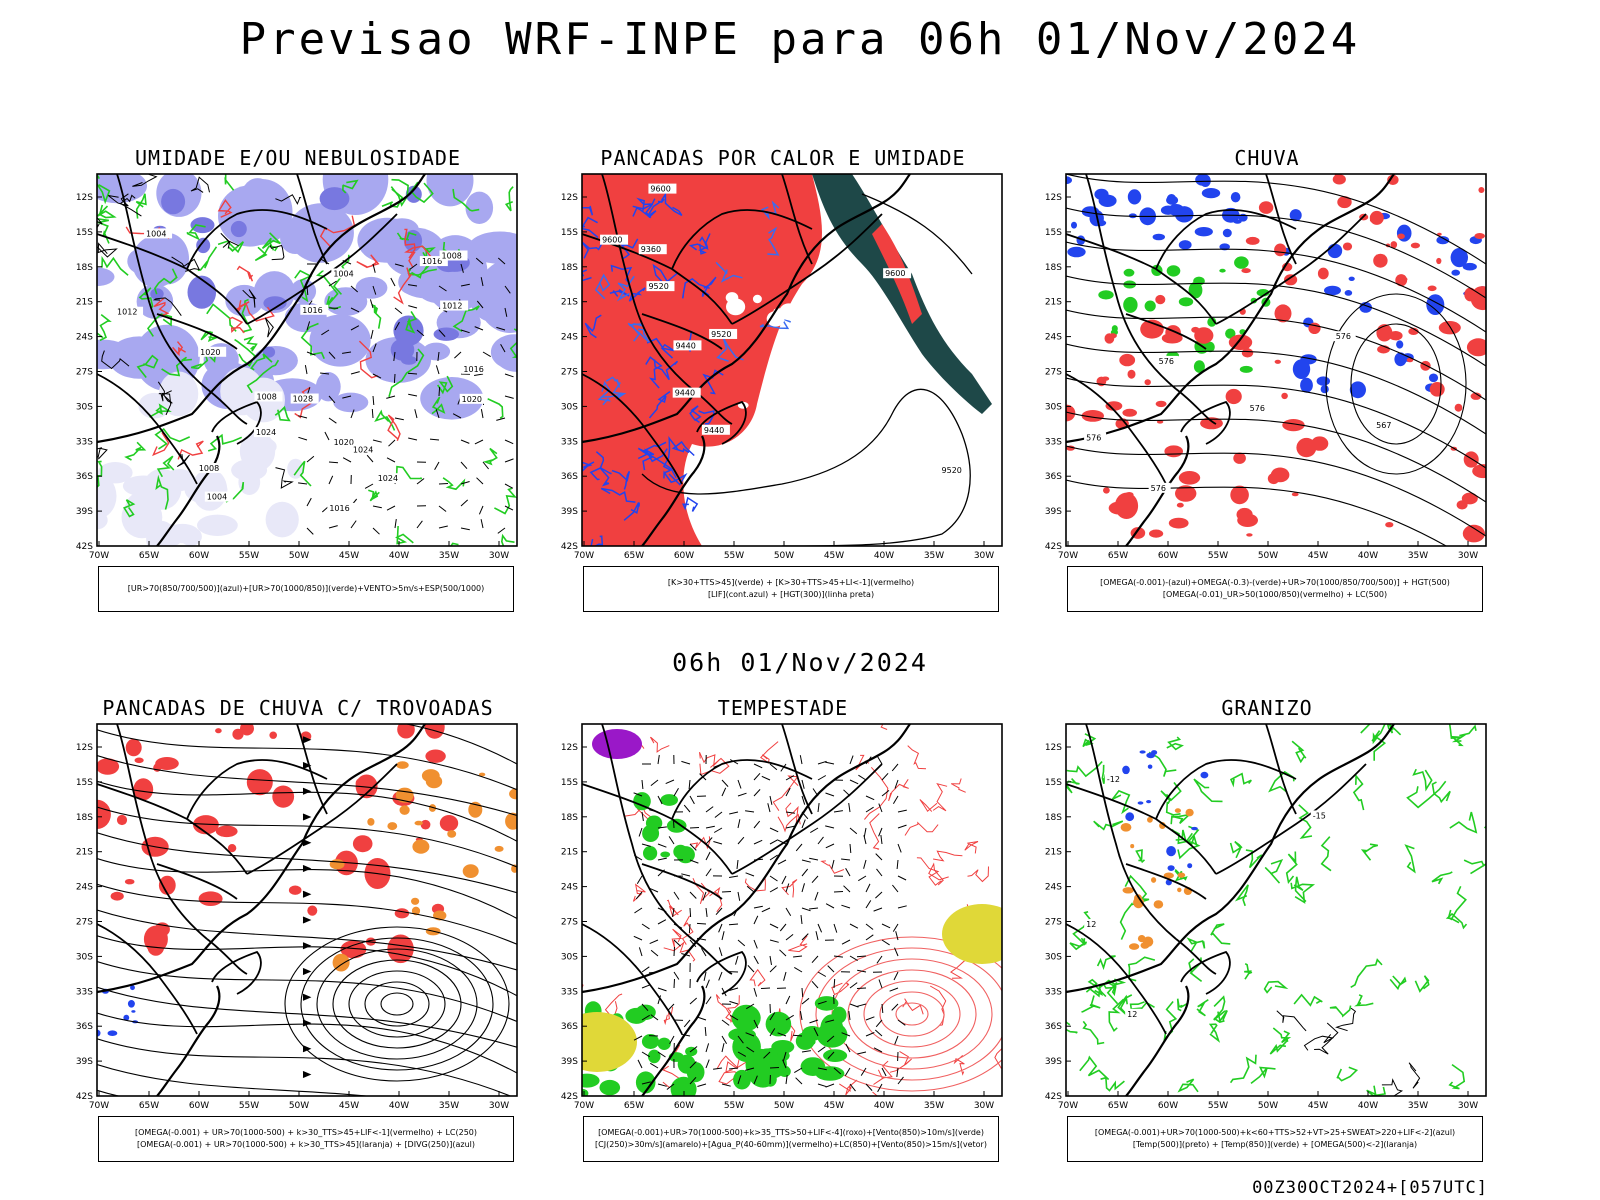 This screenshot has height=1200, width=1600. Describe the element at coordinates (217, 525) in the screenshot. I see `humidity-light-cell` at that location.